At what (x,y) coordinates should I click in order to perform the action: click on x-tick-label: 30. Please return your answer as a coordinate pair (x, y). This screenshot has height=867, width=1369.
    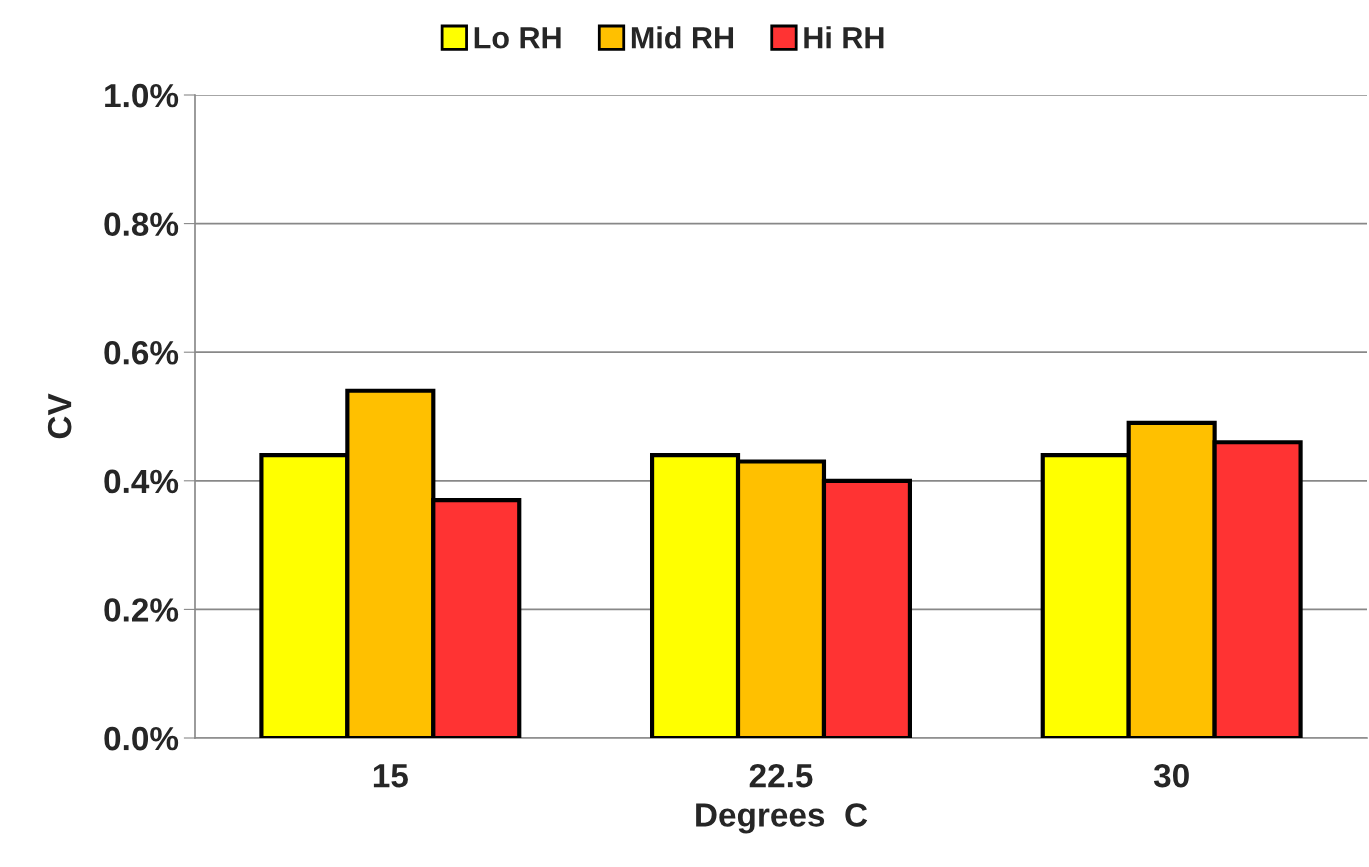
    Looking at the image, I should click on (1171, 775).